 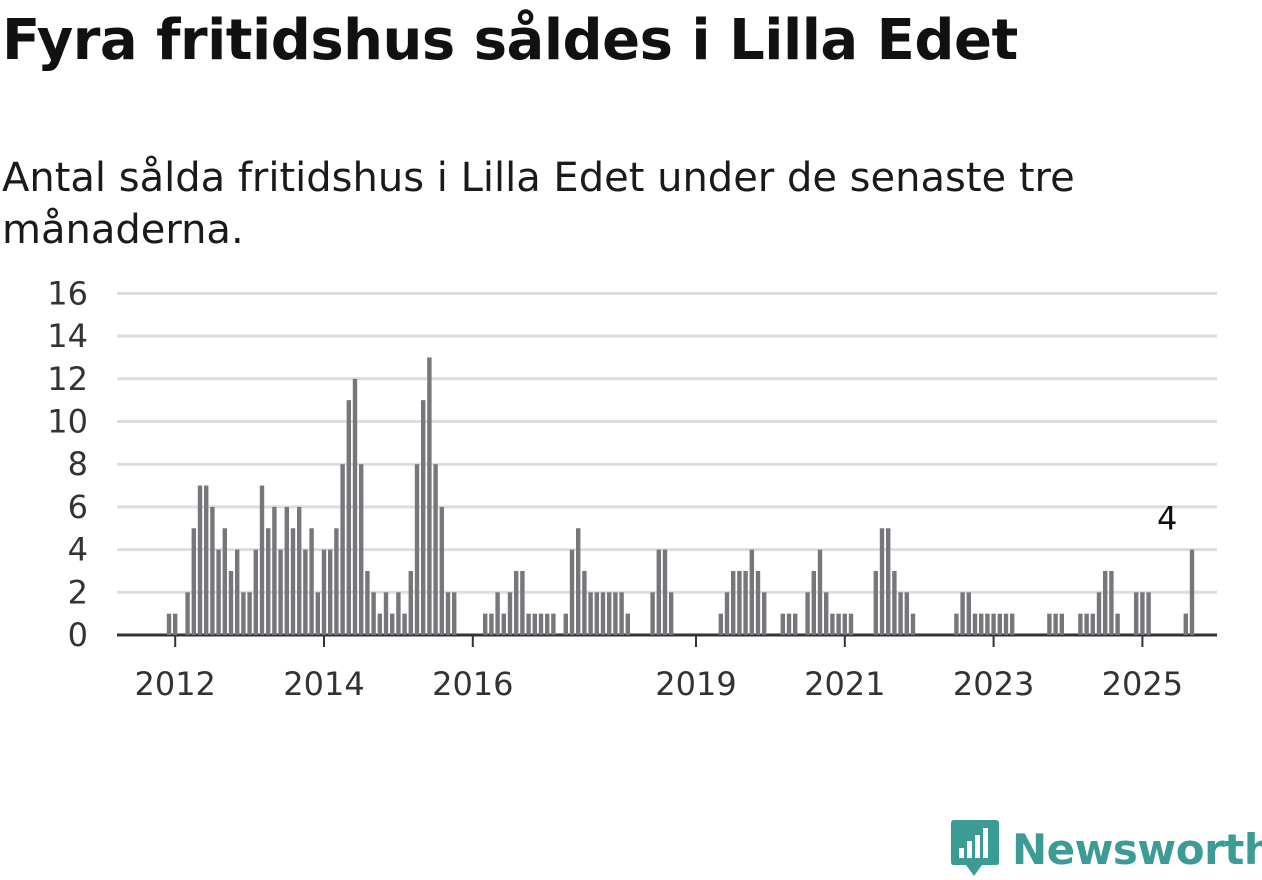 What do you see at coordinates (1137, 849) in the screenshot?
I see `brand-name: Newsworthy` at bounding box center [1137, 849].